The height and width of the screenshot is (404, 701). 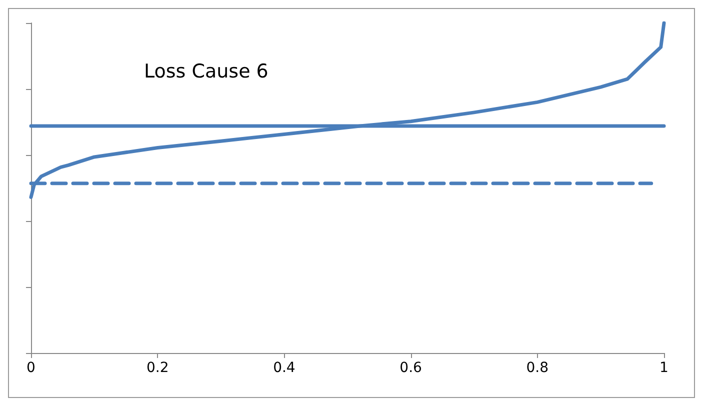 I want to click on x-tick-label: 0.8, so click(x=537, y=368).